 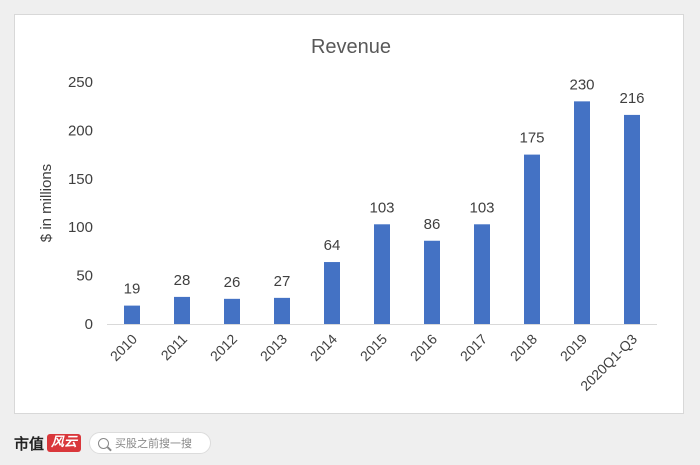 What do you see at coordinates (123, 347) in the screenshot?
I see `x-tick-label: 2010` at bounding box center [123, 347].